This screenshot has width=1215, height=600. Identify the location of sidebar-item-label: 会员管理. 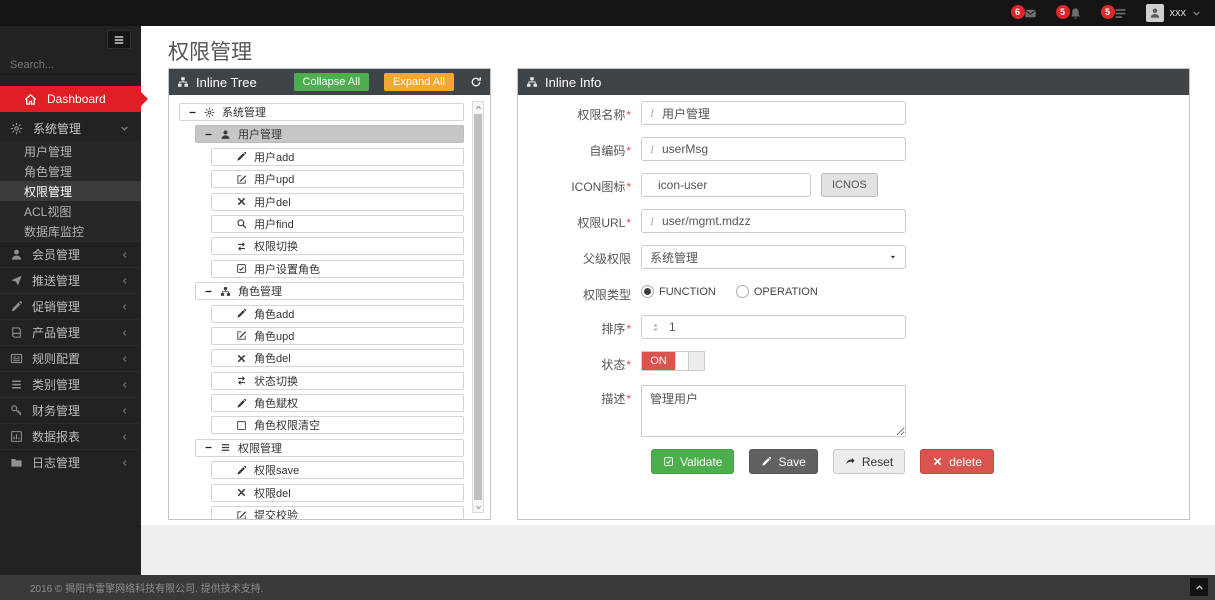
(56, 255).